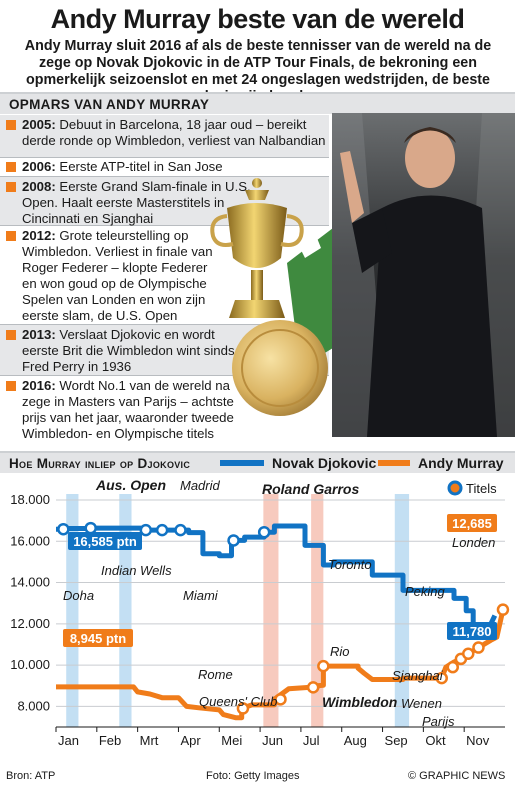 The image size is (515, 789). What do you see at coordinates (167, 167) in the screenshot?
I see `timeline-item-2006: 2006: Eerste ATP-titel in San Jose` at bounding box center [167, 167].